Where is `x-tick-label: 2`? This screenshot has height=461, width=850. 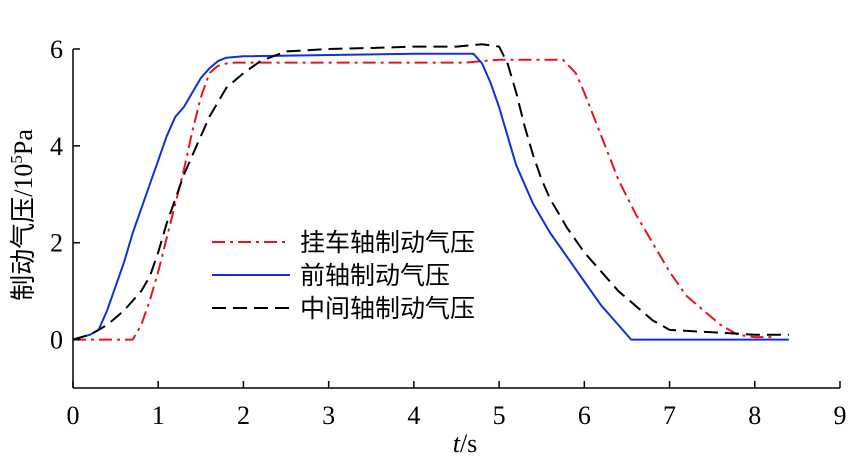 x-tick-label: 2 is located at coordinates (243, 415).